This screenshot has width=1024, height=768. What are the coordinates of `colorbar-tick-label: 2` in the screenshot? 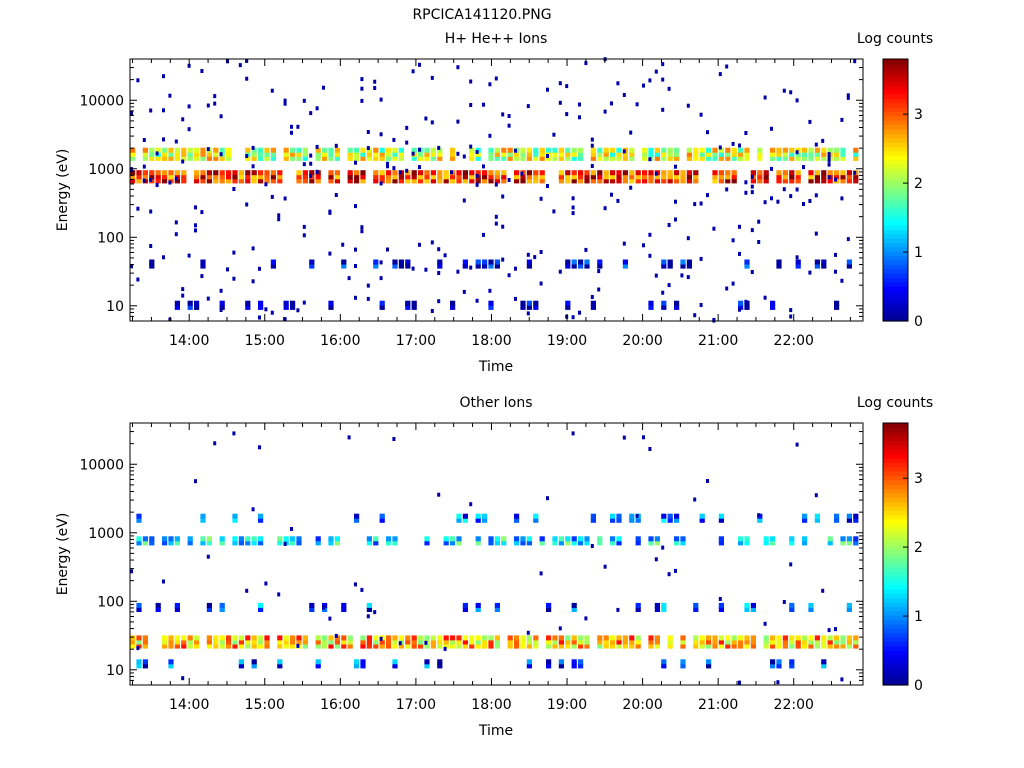 It's located at (918, 548).